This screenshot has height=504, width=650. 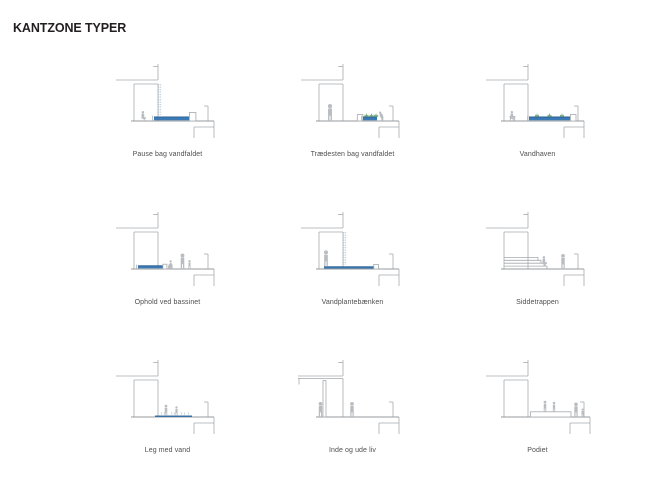 I want to click on figure-pause-bag-vandfaldet: Pause bag vandfaldet, so click(x=167, y=134).